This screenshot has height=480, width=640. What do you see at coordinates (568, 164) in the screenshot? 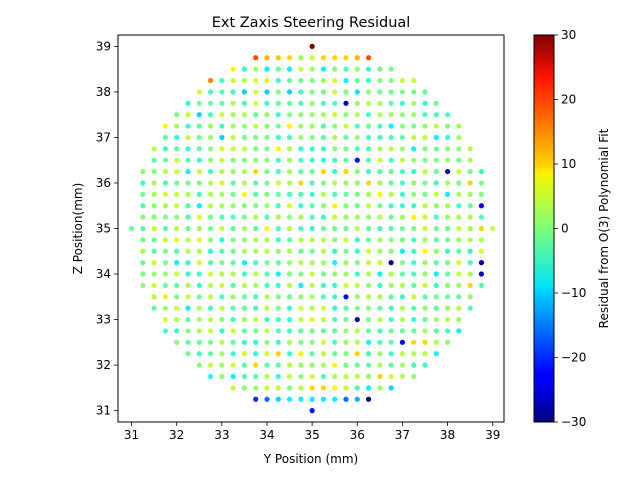
I see `colorbar-tick-label: 10` at bounding box center [568, 164].